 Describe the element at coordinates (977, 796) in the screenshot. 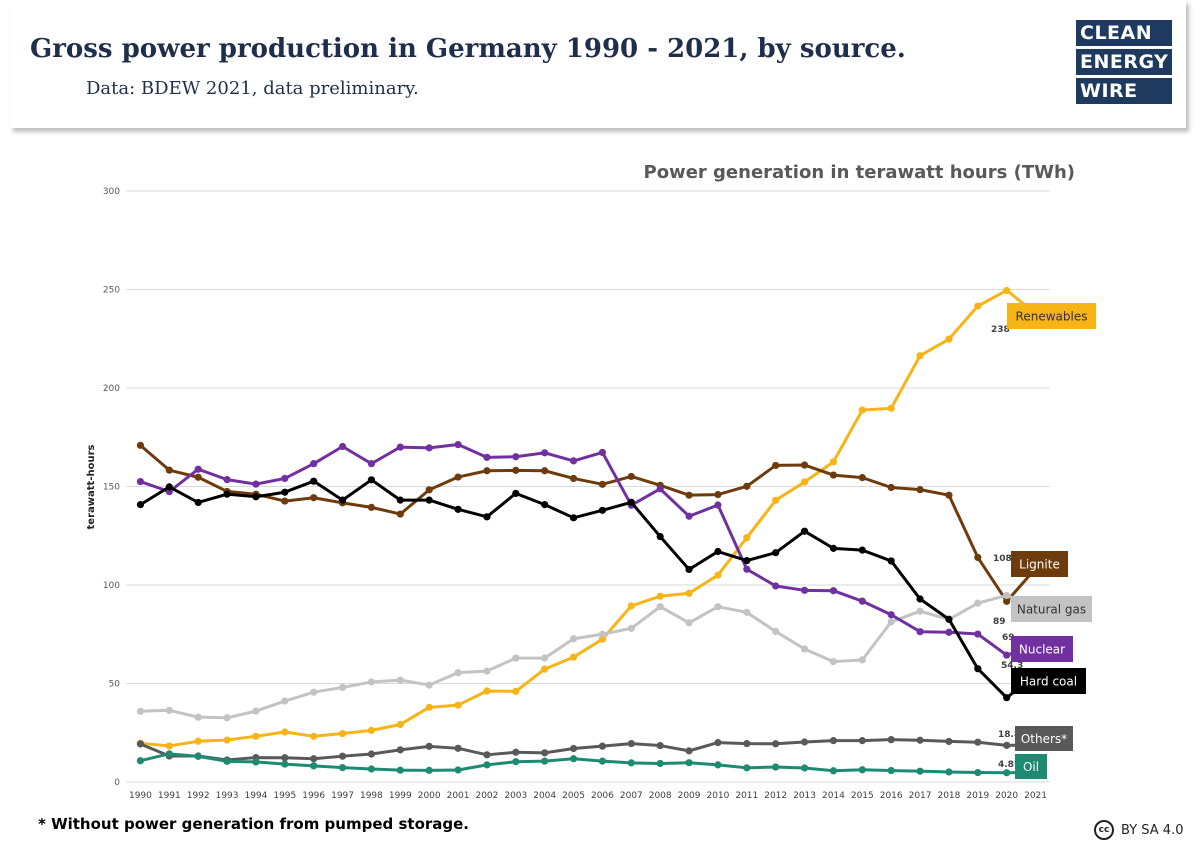

I see `x-tick-label: 2019` at that location.